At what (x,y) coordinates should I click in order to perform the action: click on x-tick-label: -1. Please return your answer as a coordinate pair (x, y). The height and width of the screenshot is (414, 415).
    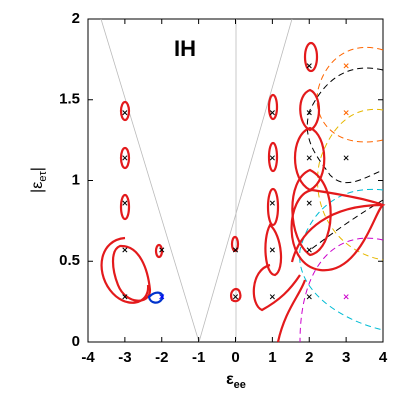
    Looking at the image, I should click on (198, 357).